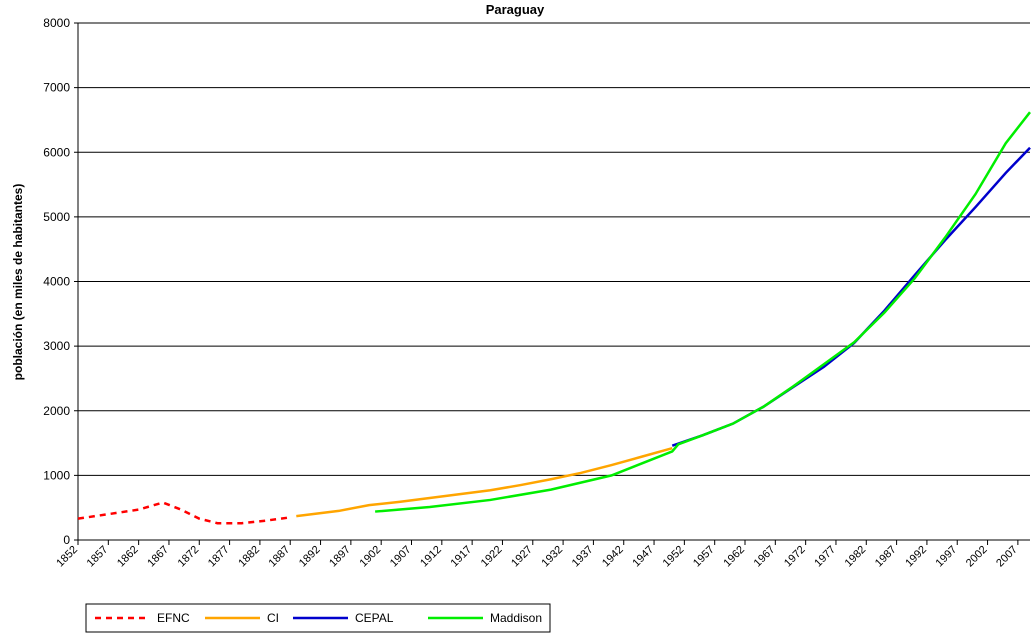 The image size is (1031, 635). What do you see at coordinates (56, 346) in the screenshot?
I see `y-tick-label: 3000` at bounding box center [56, 346].